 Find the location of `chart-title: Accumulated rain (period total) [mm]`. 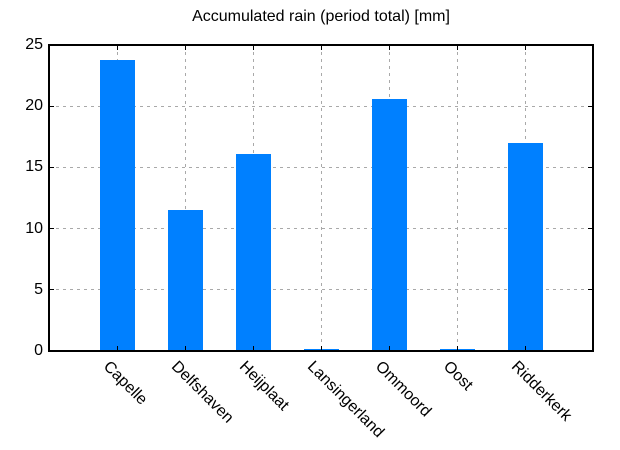

chart-title: Accumulated rain (period total) [mm] is located at coordinates (321, 16).